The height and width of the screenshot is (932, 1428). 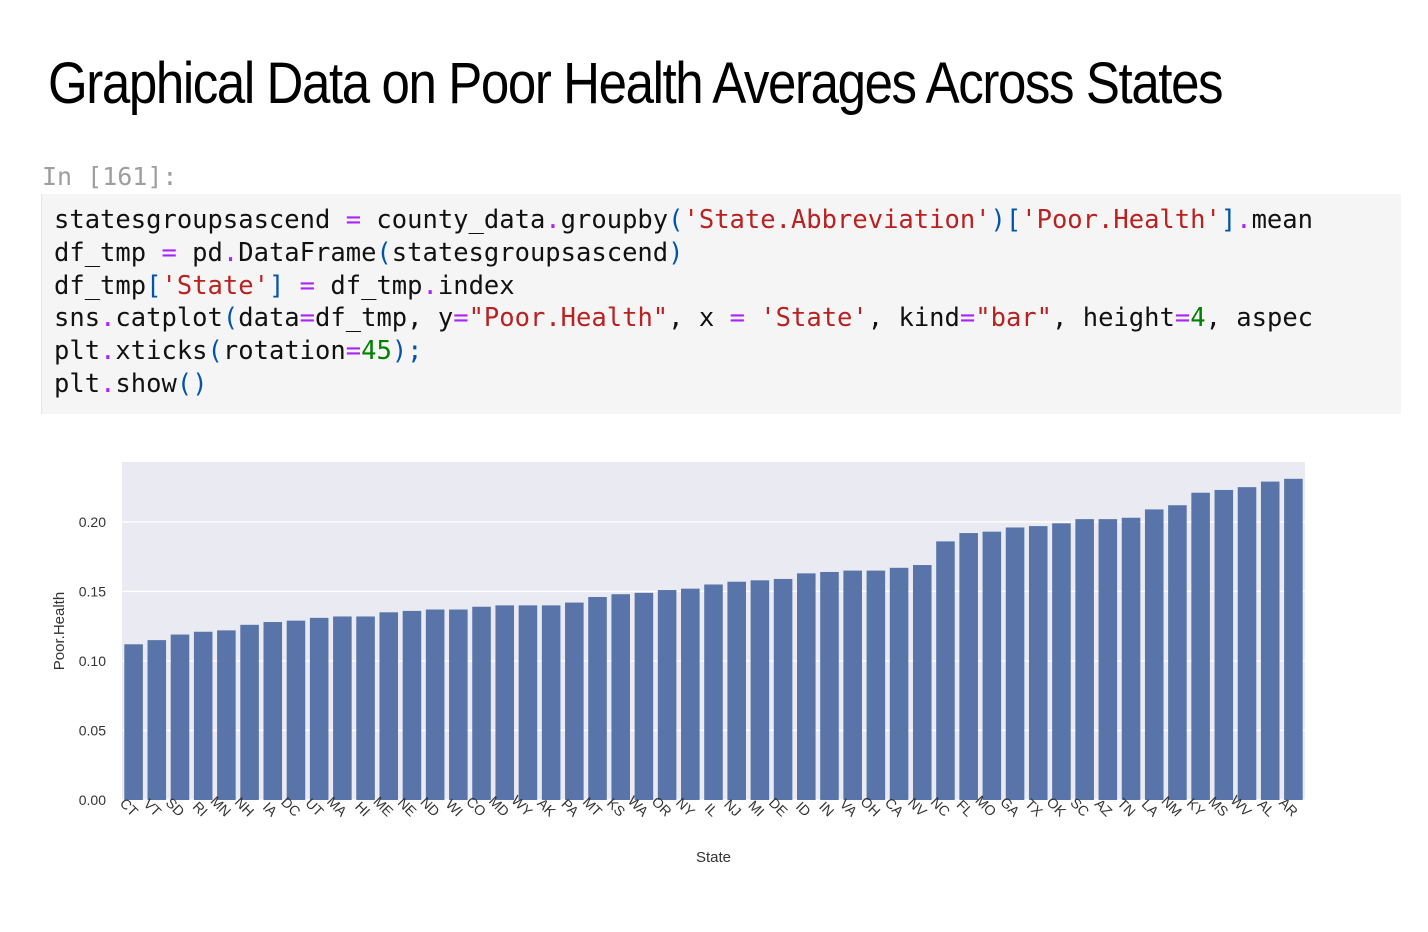 I want to click on bar-wy, so click(x=528, y=702).